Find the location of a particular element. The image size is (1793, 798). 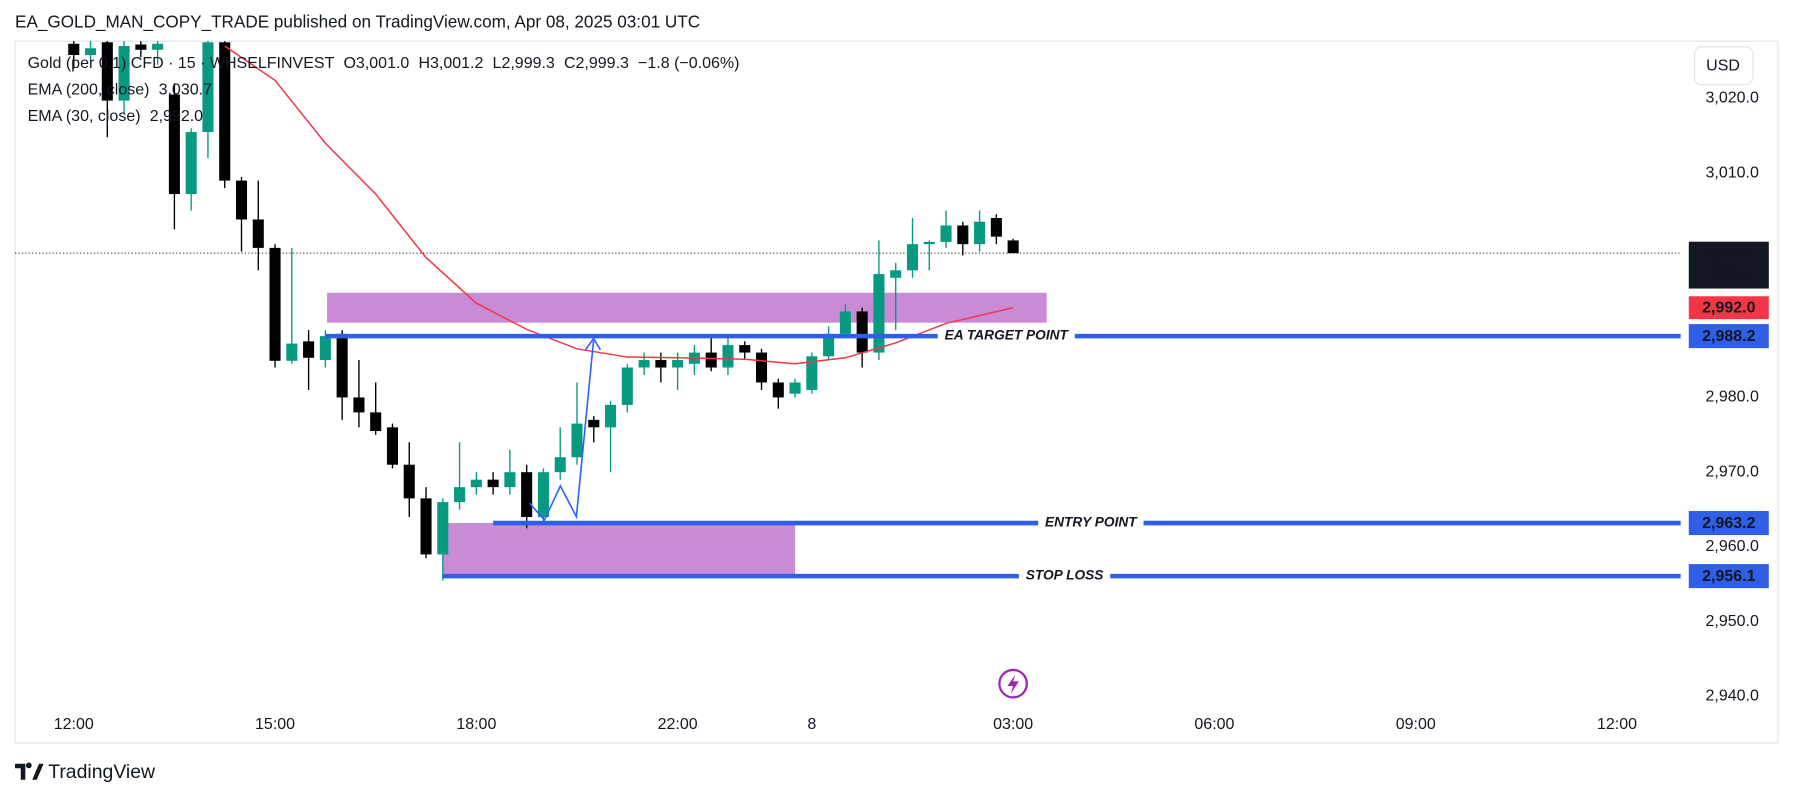

last-price-badge is located at coordinates (1728, 265).